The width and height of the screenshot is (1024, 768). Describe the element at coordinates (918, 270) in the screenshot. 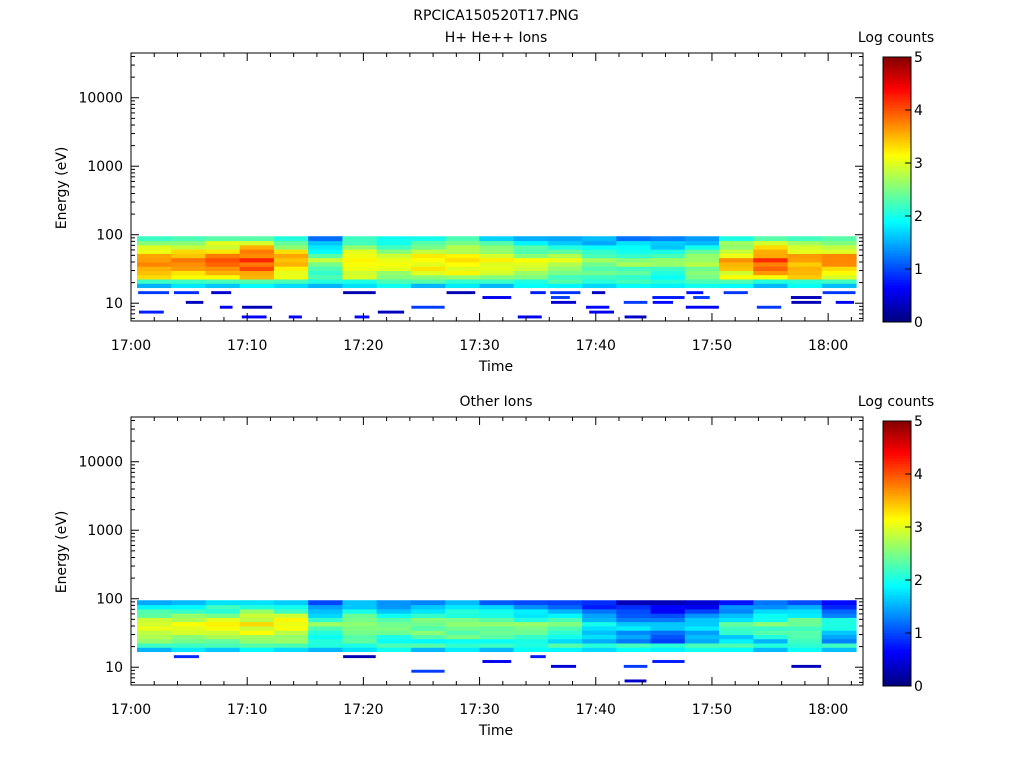

I see `colorbar-tick-label: 1` at that location.